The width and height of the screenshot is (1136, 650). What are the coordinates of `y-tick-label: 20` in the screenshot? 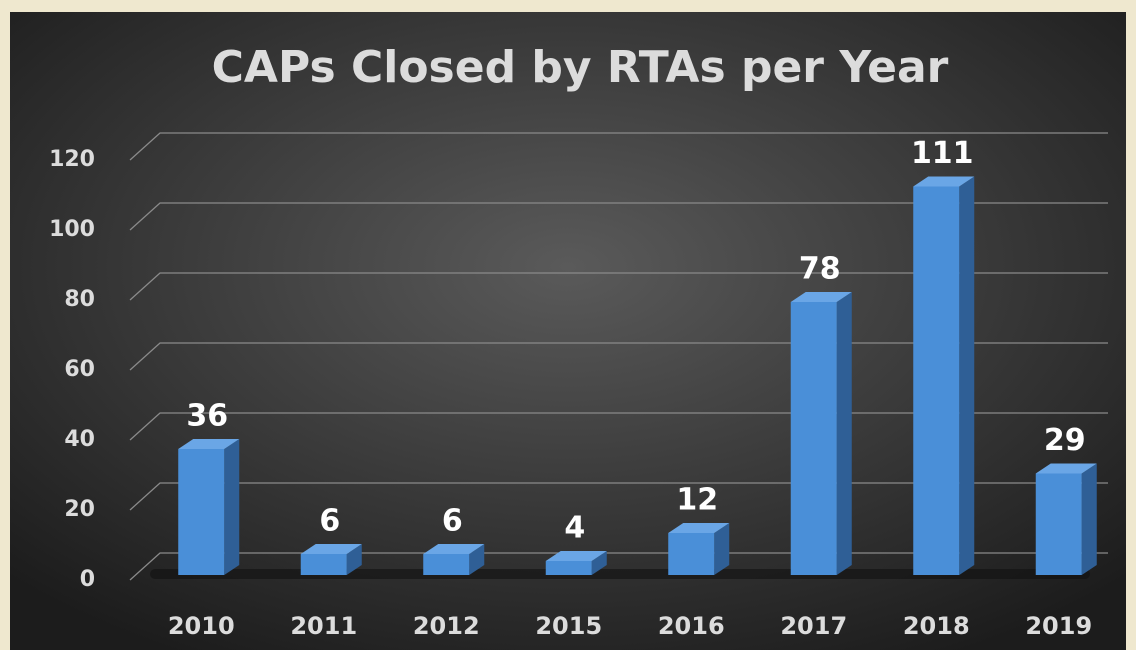 It's located at (79, 509).